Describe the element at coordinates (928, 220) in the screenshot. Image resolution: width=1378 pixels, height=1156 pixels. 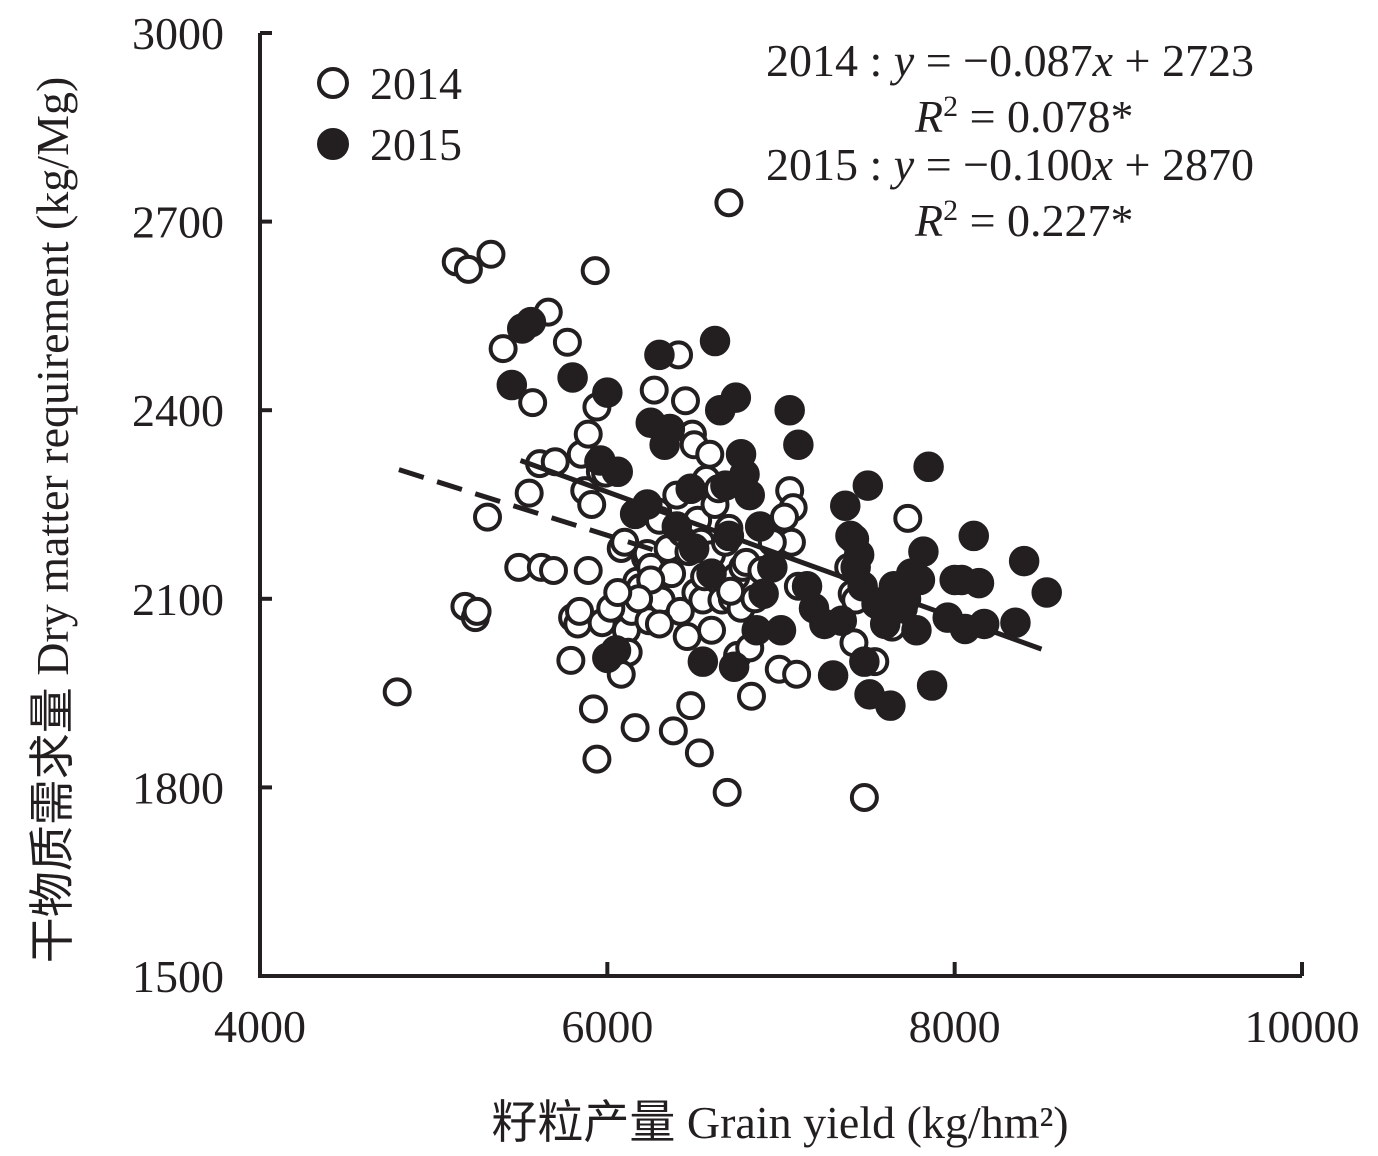
I see `r2-2015-r: R` at that location.